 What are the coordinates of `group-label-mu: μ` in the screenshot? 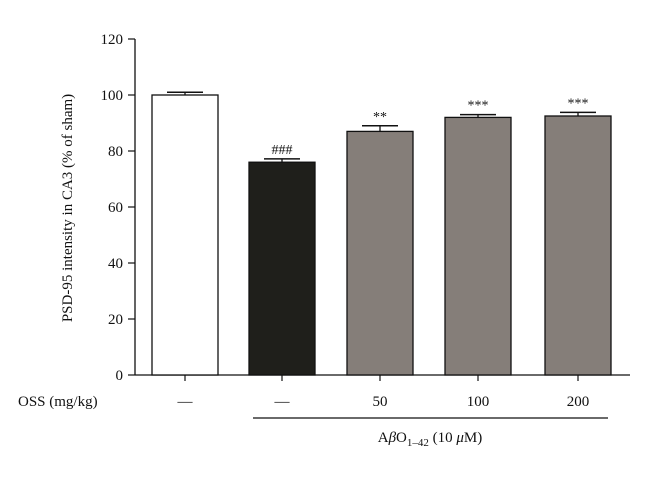 It's located at (459, 438).